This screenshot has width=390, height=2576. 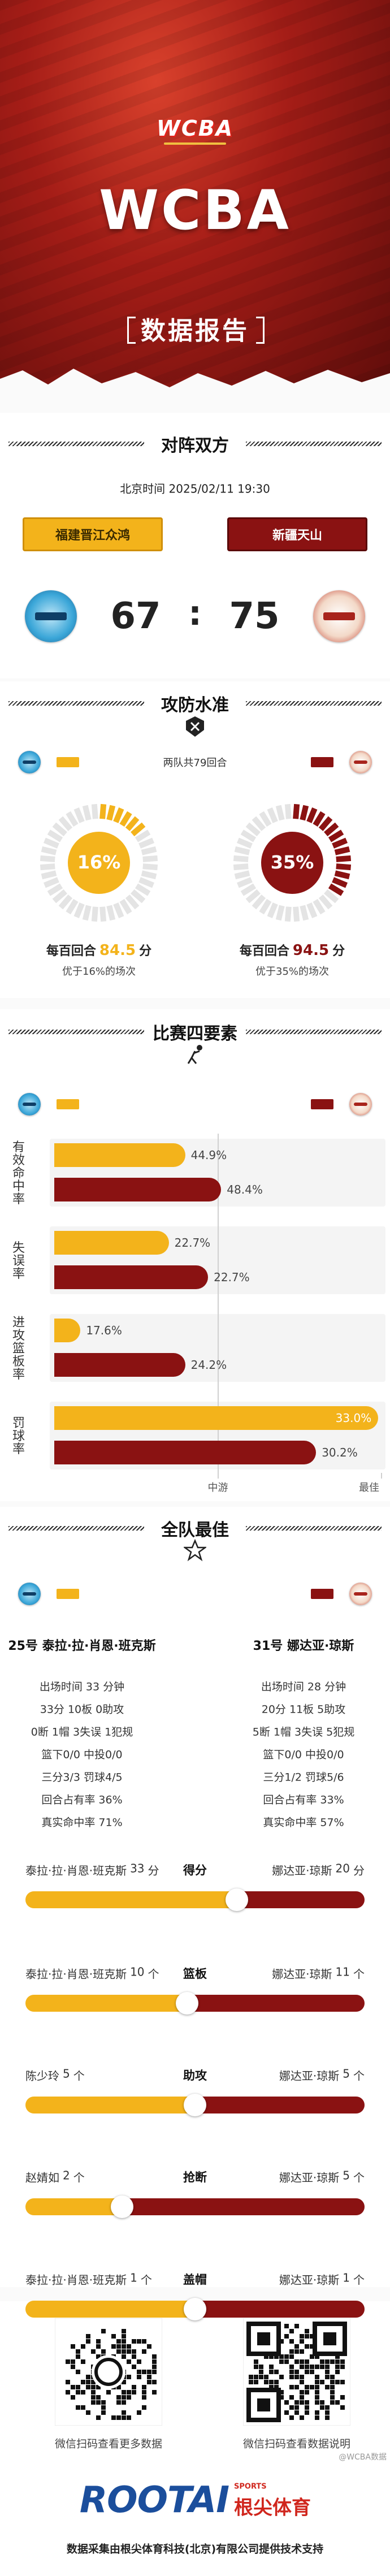 I want to click on home-leader: 泰拉·拉·肖恩·班克斯 10 个, so click(x=92, y=1973).